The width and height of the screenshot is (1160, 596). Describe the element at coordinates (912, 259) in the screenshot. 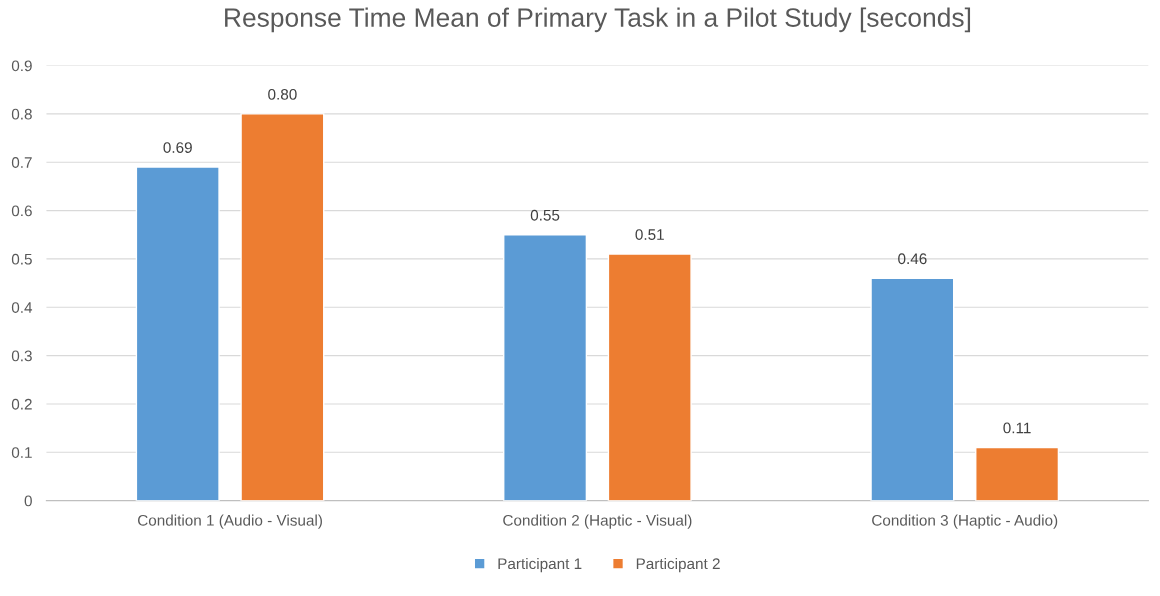

I see `data-label: 0.46` at that location.